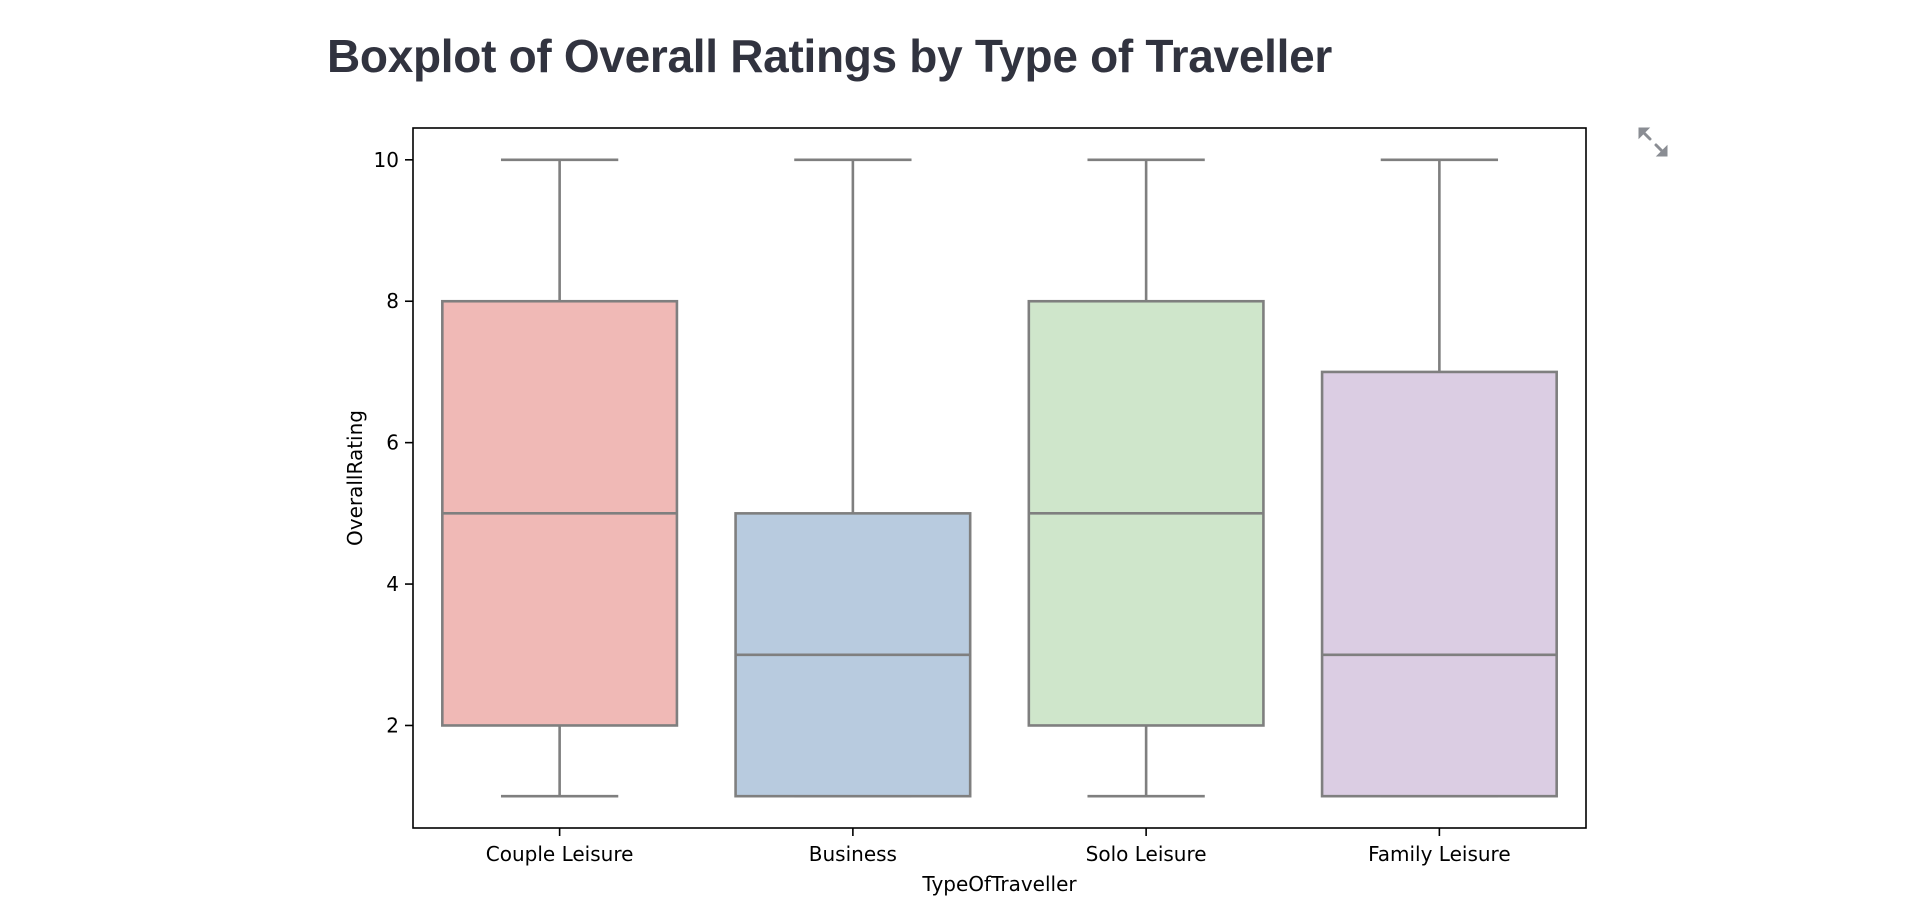 Image resolution: width=1915 pixels, height=905 pixels. I want to click on x-tick-label: Family Leisure, so click(1439, 854).